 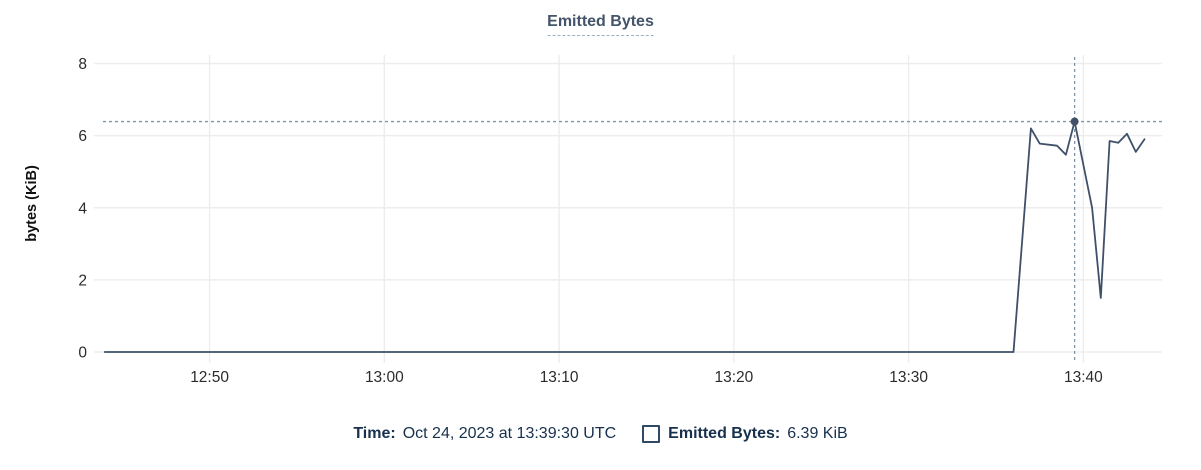 What do you see at coordinates (509, 433) in the screenshot?
I see `time-value: Oct 24, 2023 at 13:39:30 UTC` at bounding box center [509, 433].